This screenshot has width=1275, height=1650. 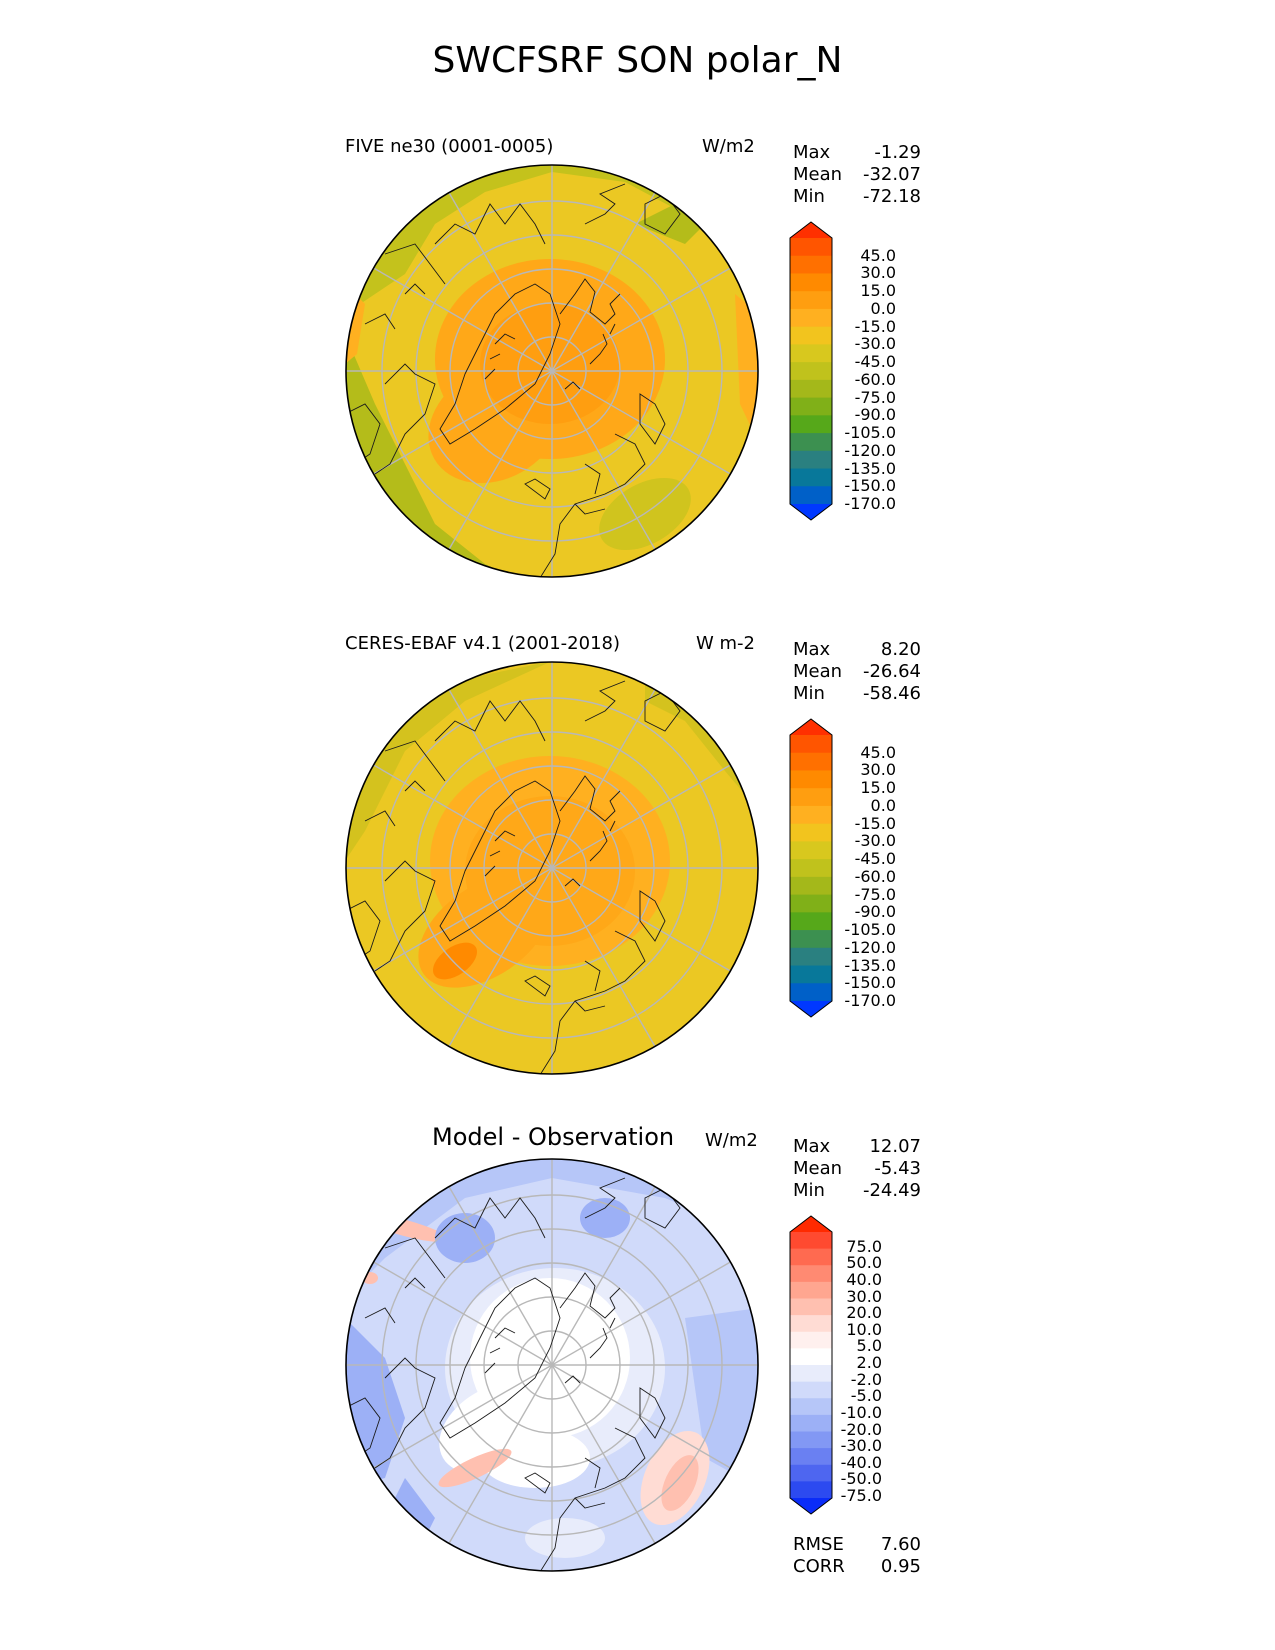 I want to click on units-label: W m-2, so click(x=726, y=643).